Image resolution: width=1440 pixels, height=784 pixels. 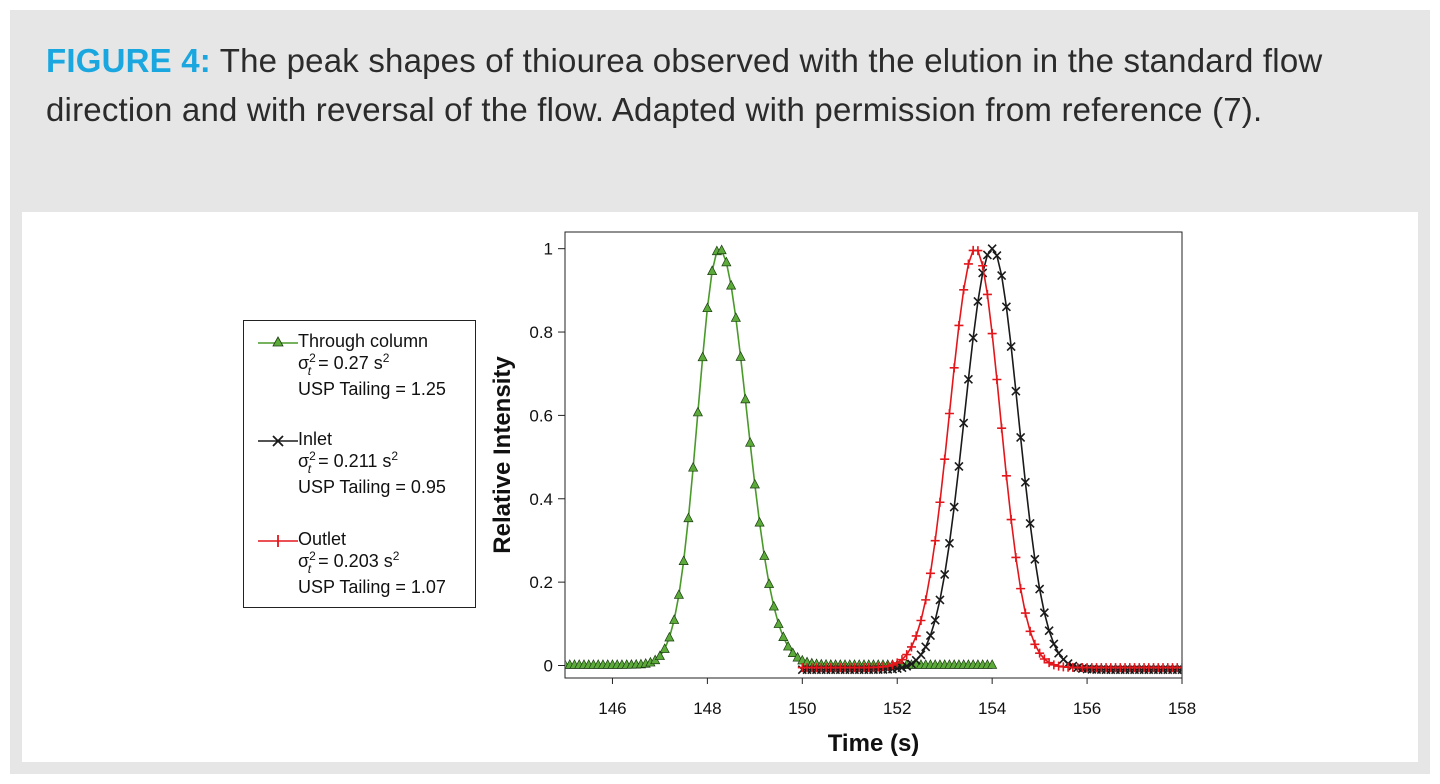 I want to click on x-tick-label: 154, so click(x=992, y=708).